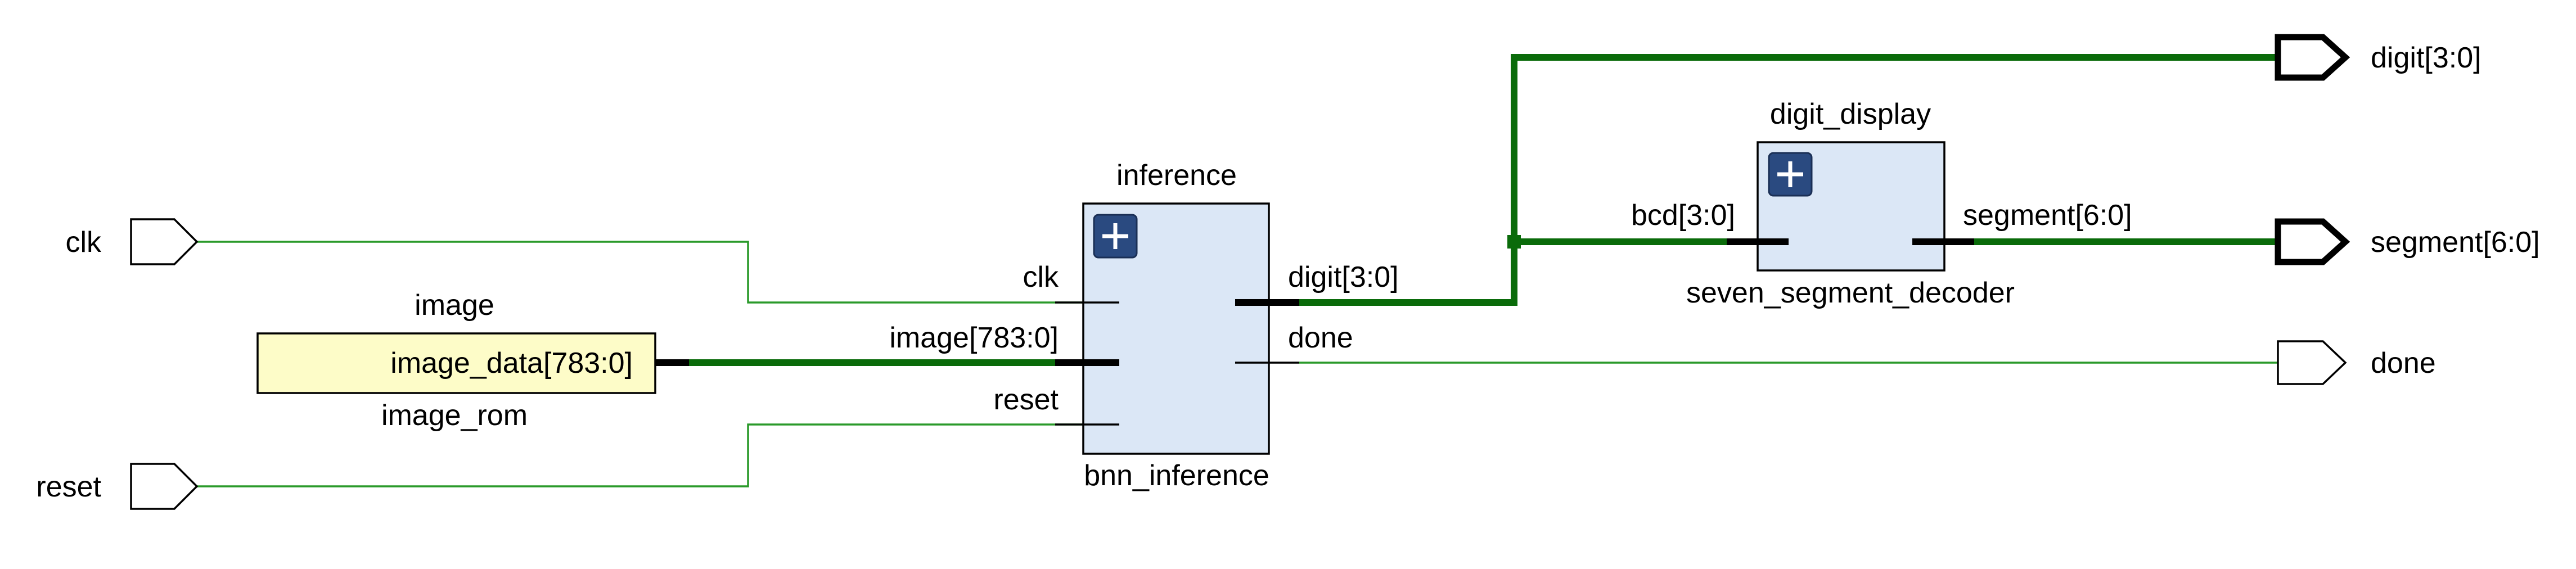 The width and height of the screenshot is (2576, 569). Describe the element at coordinates (2312, 241) in the screenshot. I see `port-segment-shape` at that location.